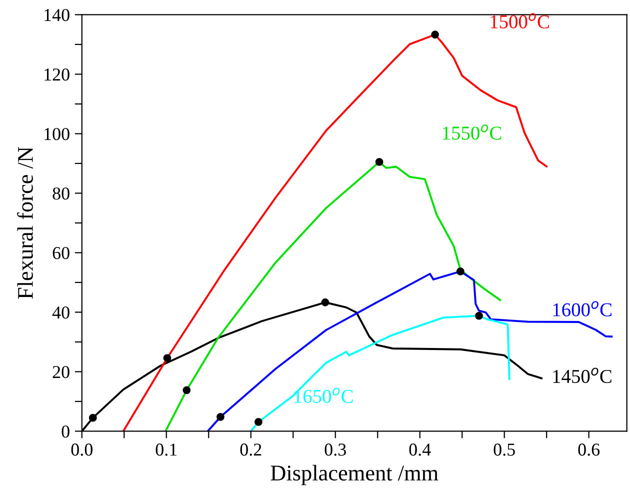 The image size is (630, 490). I want to click on x-axis-title: Displacement /mm, so click(354, 475).